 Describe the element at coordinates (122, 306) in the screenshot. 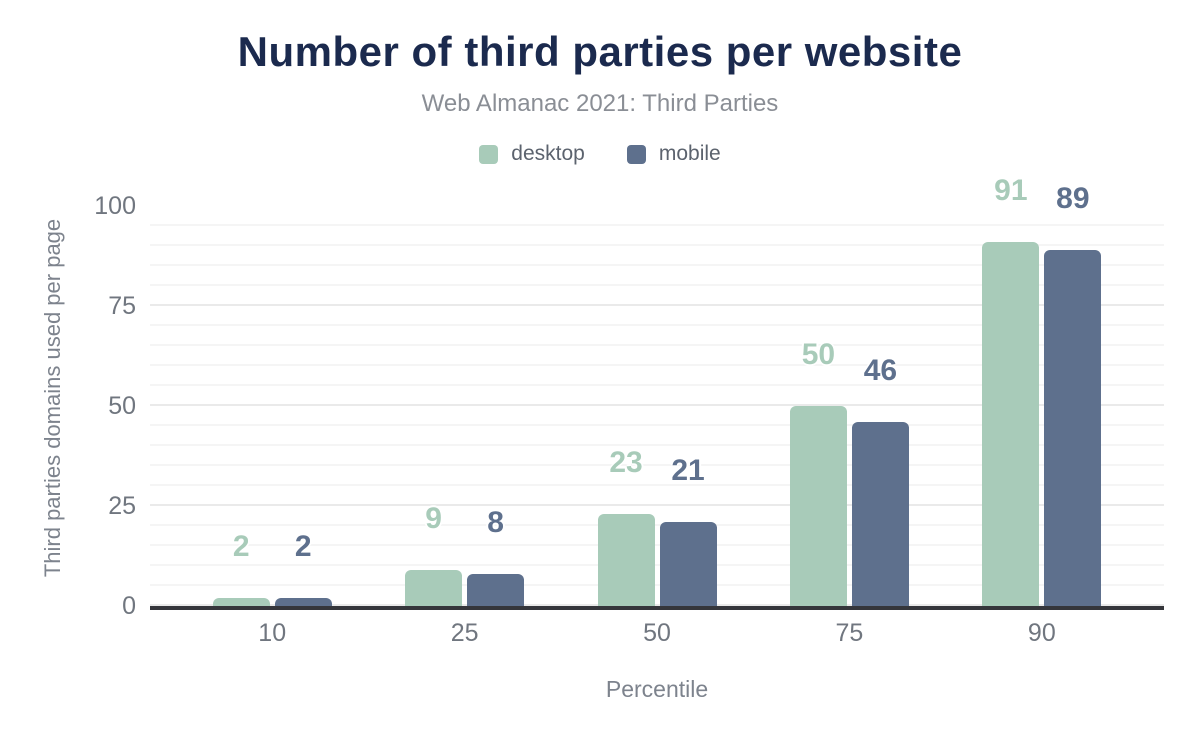

I see `y-tick-label: 75` at that location.